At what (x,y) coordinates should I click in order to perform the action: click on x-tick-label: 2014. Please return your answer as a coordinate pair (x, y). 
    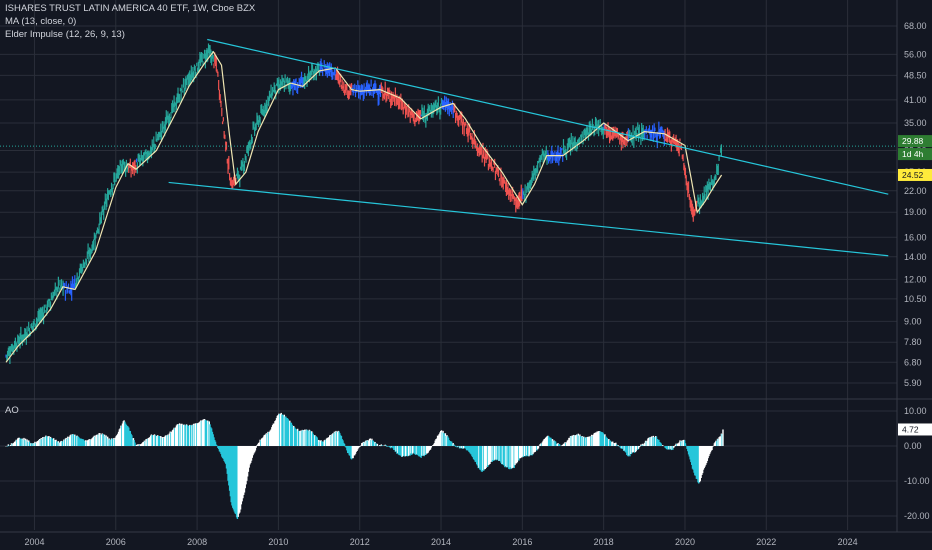
    Looking at the image, I should click on (441, 542).